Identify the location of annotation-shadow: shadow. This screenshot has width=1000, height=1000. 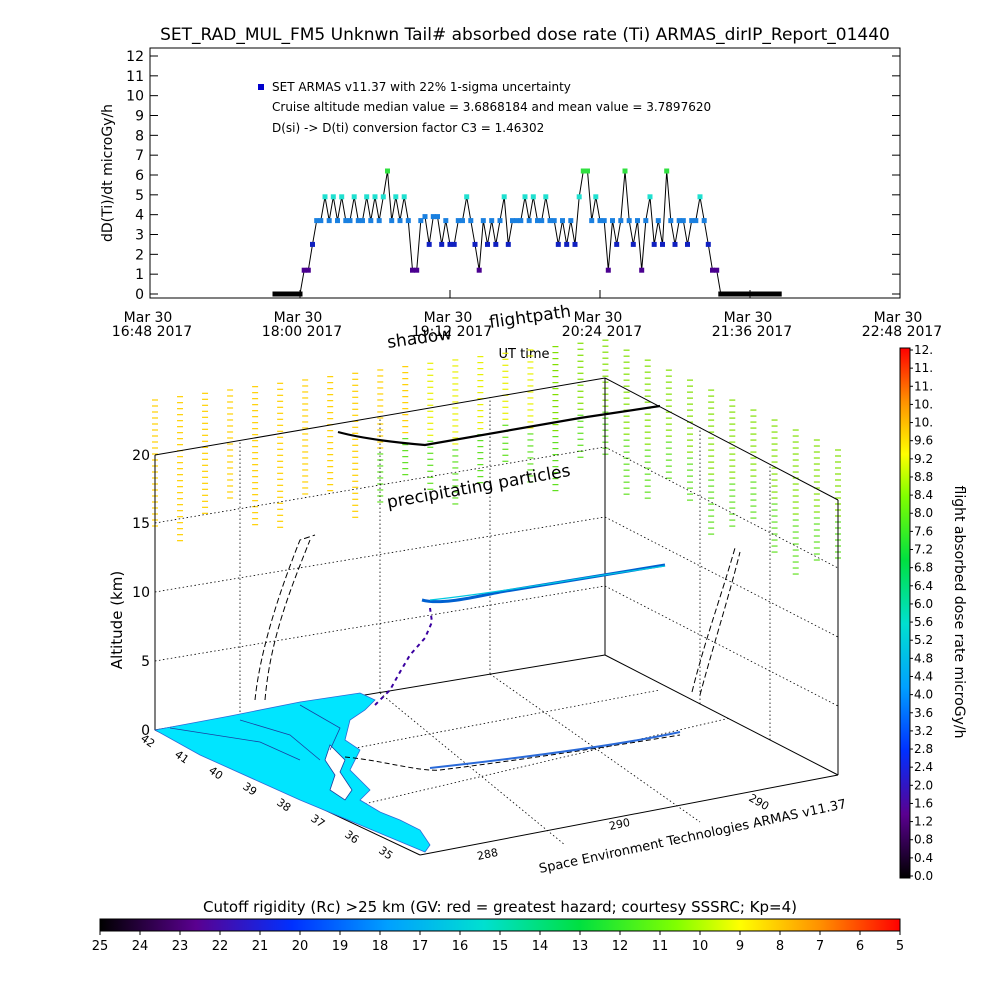
(419, 338).